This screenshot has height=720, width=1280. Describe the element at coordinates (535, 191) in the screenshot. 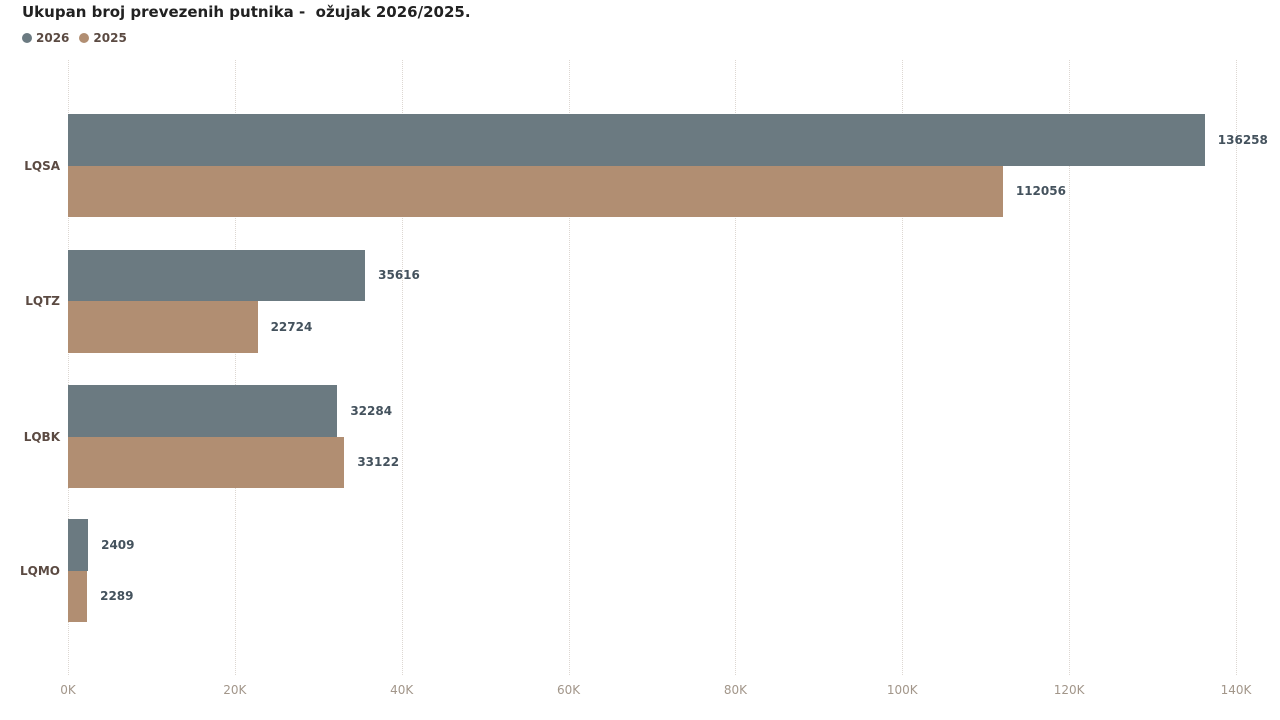

I see `bar-lqsa-2025` at that location.